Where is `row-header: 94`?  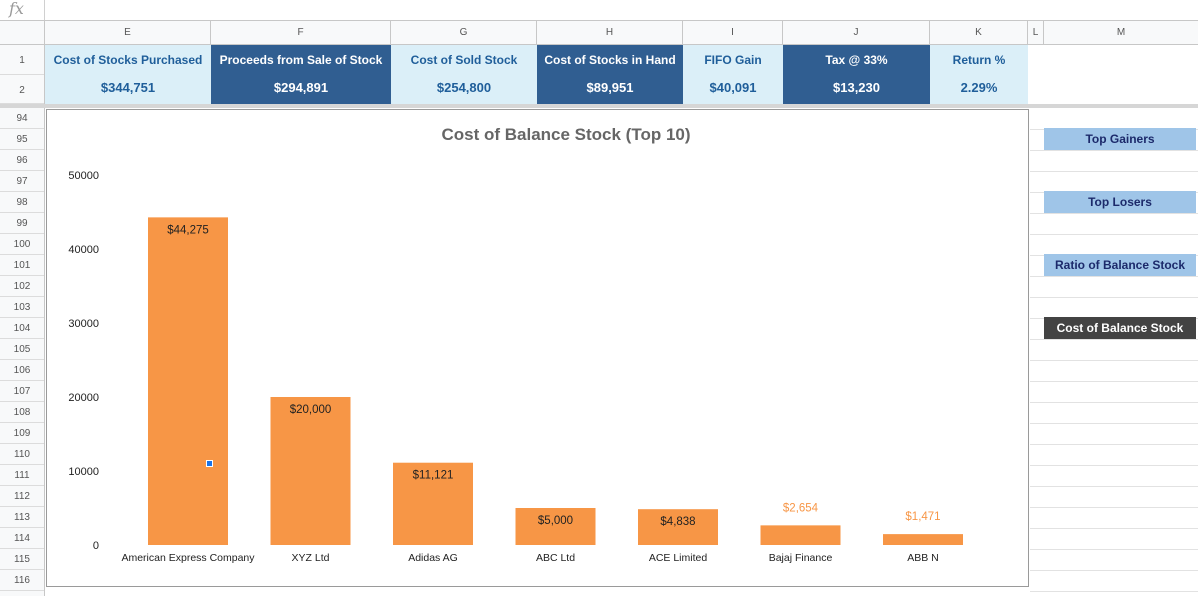 row-header: 94 is located at coordinates (22, 118).